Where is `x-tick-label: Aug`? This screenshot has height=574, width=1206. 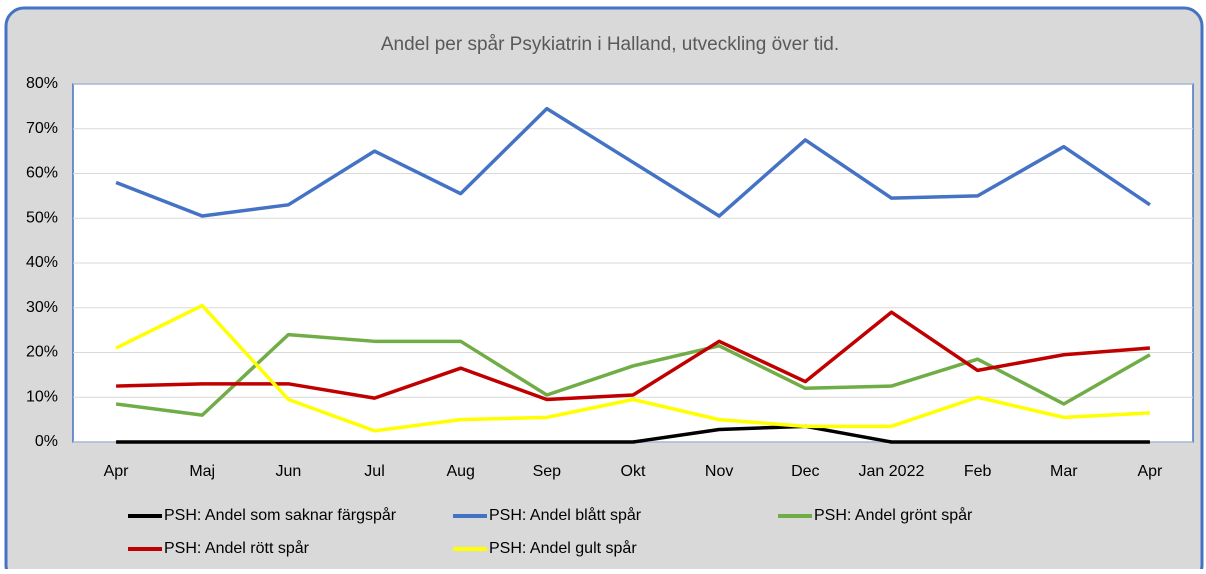
x-tick-label: Aug is located at coordinates (460, 471).